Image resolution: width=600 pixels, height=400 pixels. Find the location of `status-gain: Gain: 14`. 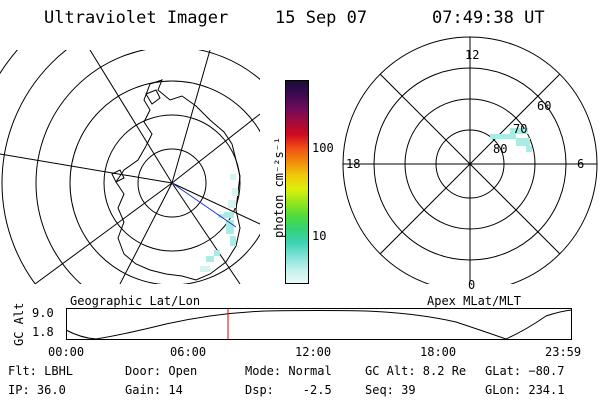

status-gain: Gain: 14 is located at coordinates (154, 390).